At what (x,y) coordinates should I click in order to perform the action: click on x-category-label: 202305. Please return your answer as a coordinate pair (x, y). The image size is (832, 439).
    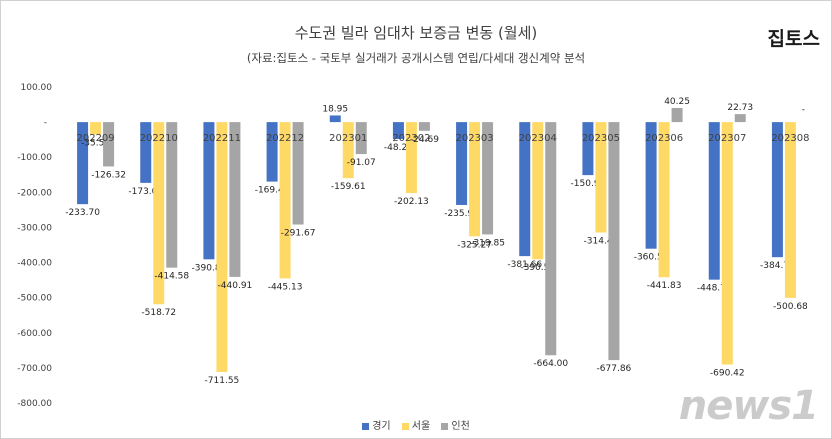
    Looking at the image, I should click on (601, 138).